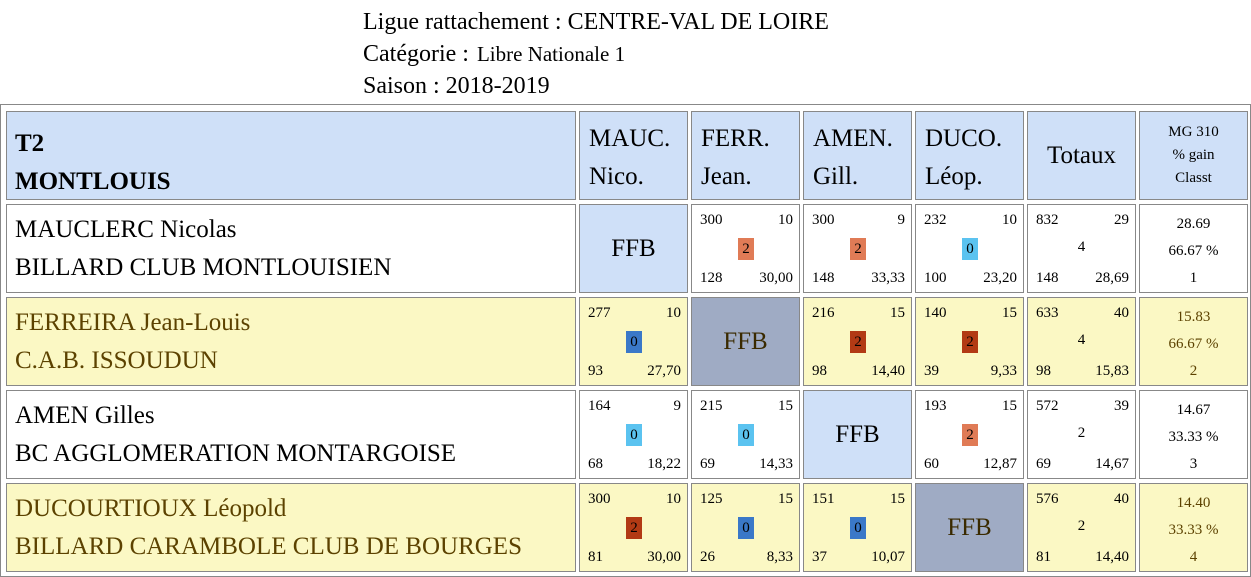  What do you see at coordinates (969, 341) in the screenshot?
I see `match-score-cell: 140 15 2 39 9,33` at bounding box center [969, 341].